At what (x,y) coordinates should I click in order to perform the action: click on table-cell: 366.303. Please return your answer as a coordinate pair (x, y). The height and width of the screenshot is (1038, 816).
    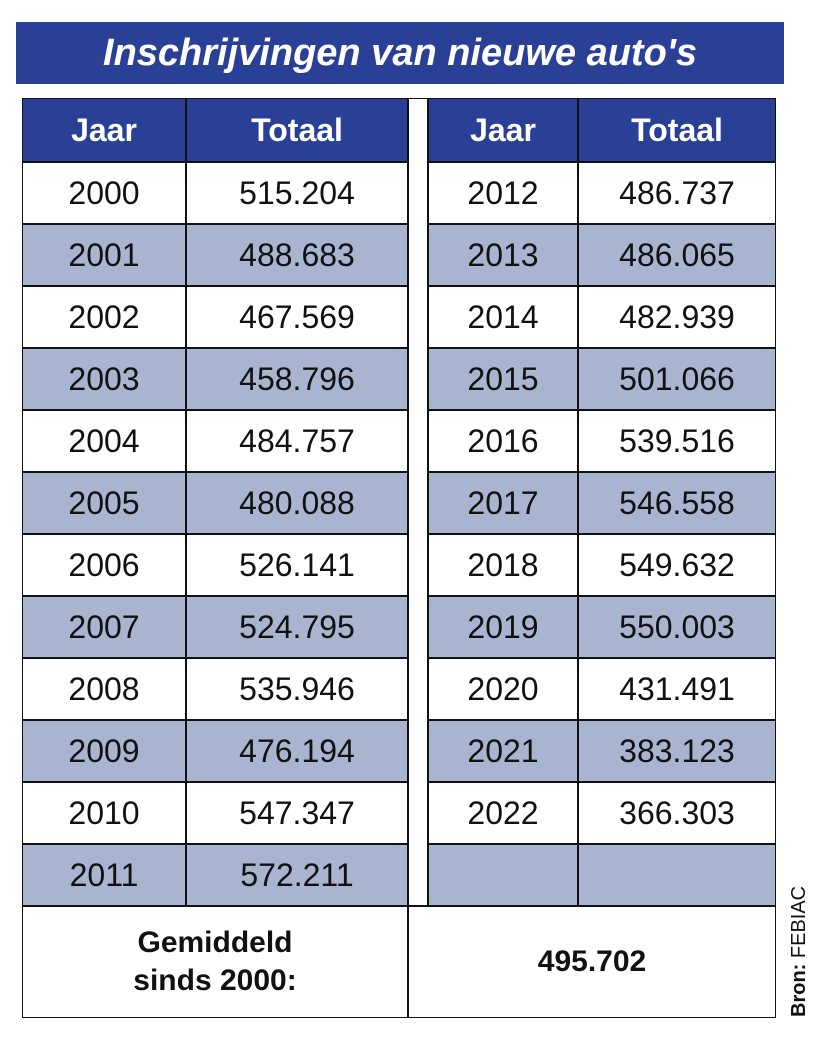
    Looking at the image, I should click on (677, 813).